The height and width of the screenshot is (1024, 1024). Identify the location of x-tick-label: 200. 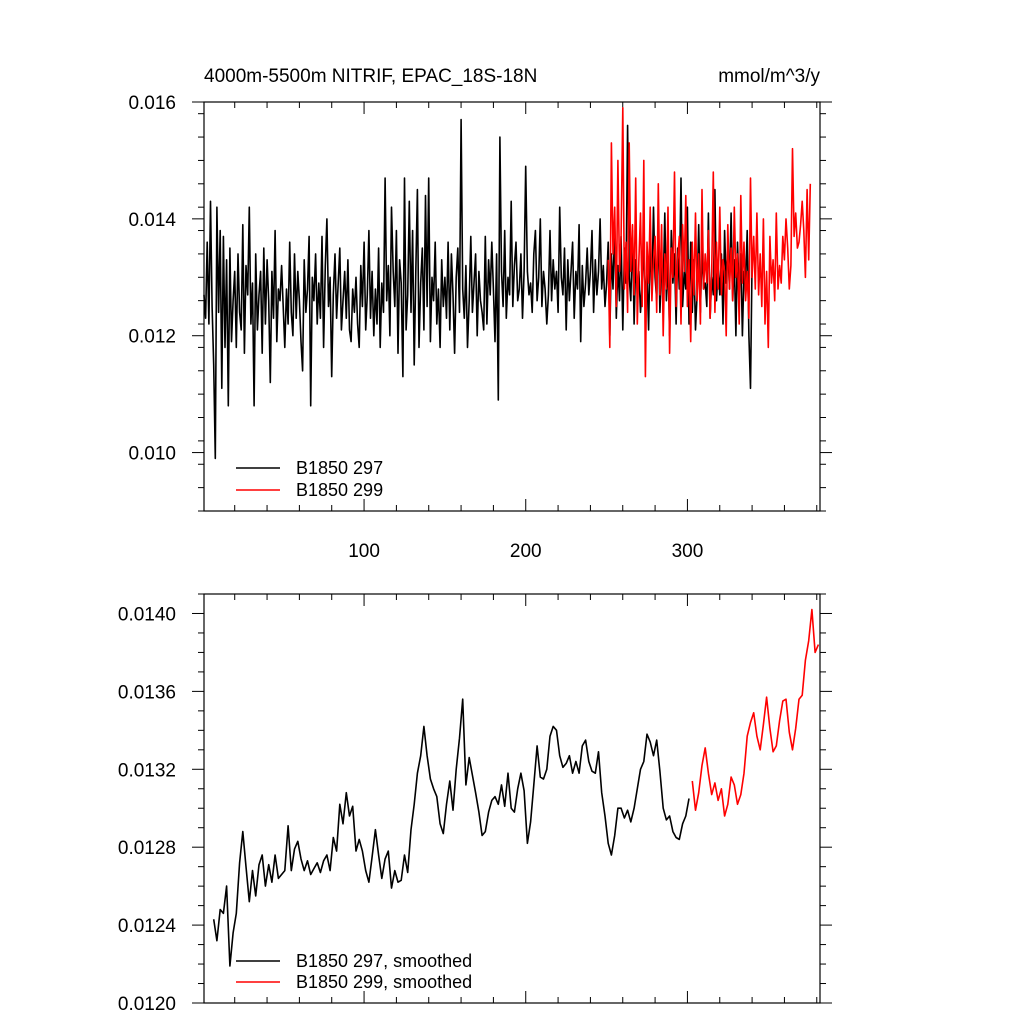
(526, 551).